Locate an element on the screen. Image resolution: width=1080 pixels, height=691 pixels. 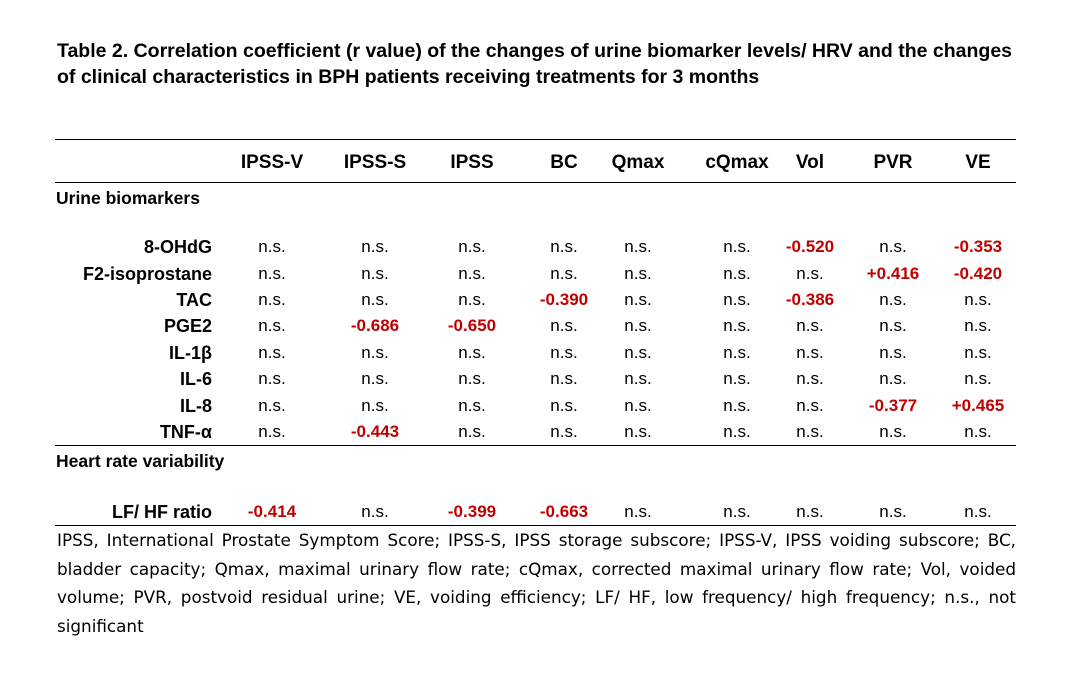
significant-value: +0.465 is located at coordinates (978, 405).